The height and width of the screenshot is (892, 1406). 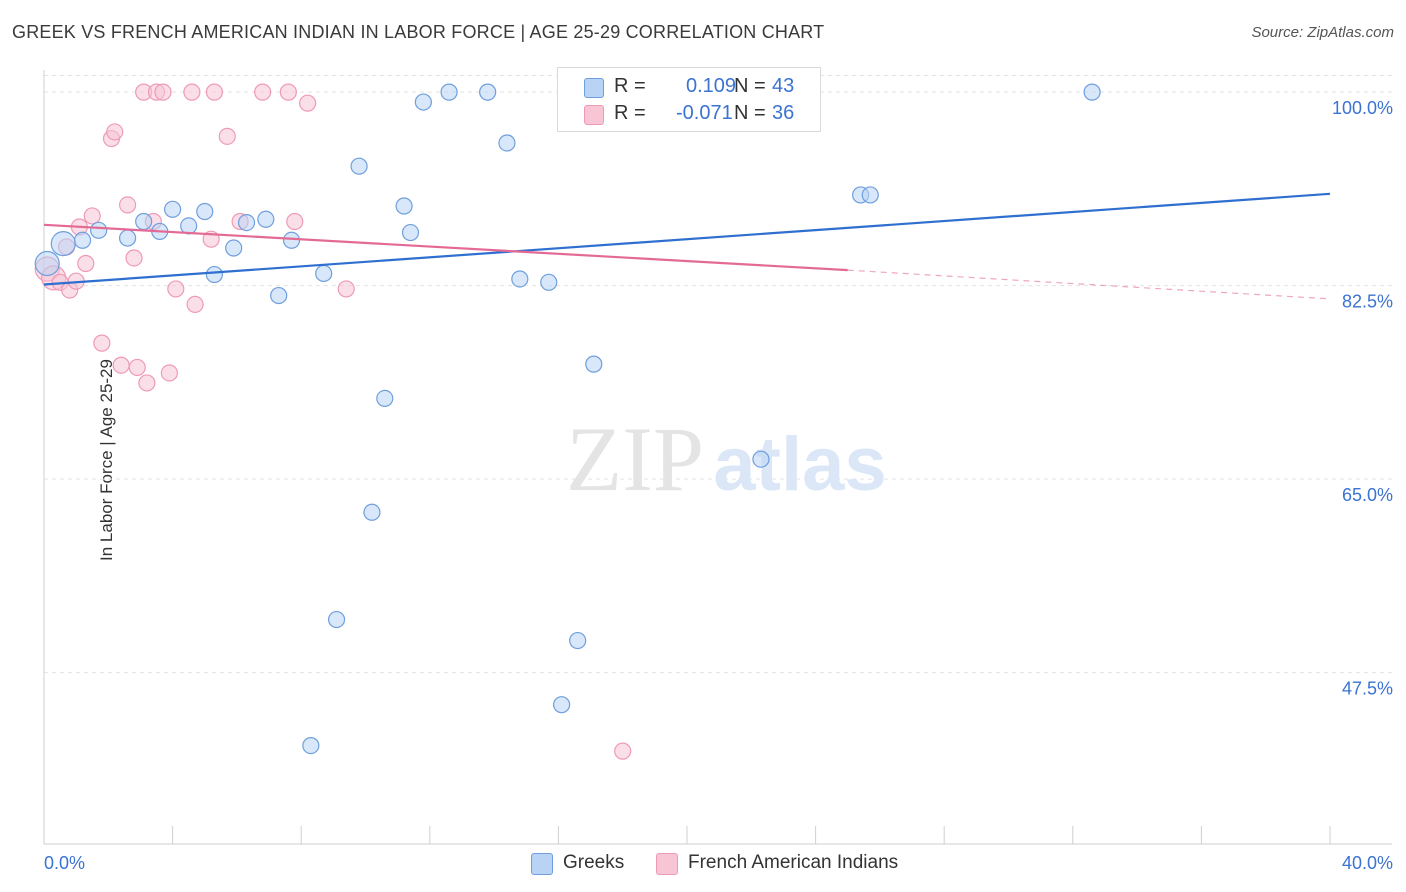 What do you see at coordinates (635, 459) in the screenshot?
I see `watermark-zip: ZIP` at bounding box center [635, 459].